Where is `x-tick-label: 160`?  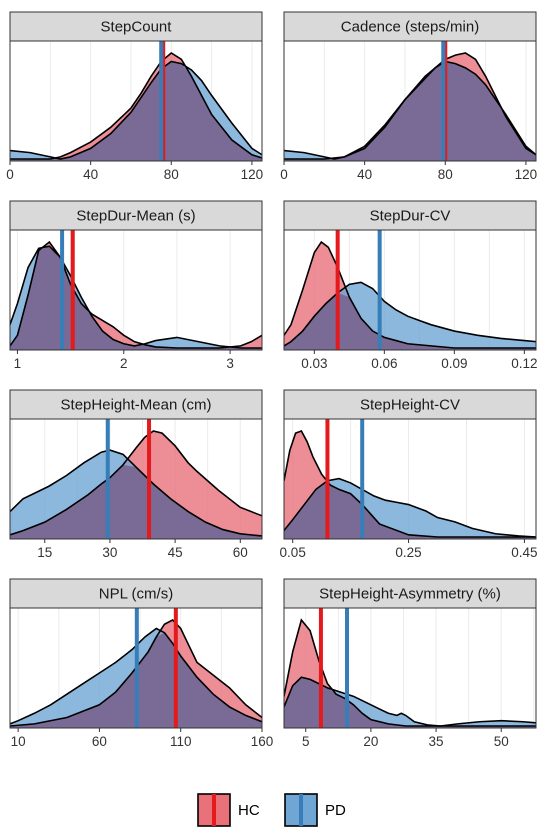 x-tick-label: 160 is located at coordinates (262, 741).